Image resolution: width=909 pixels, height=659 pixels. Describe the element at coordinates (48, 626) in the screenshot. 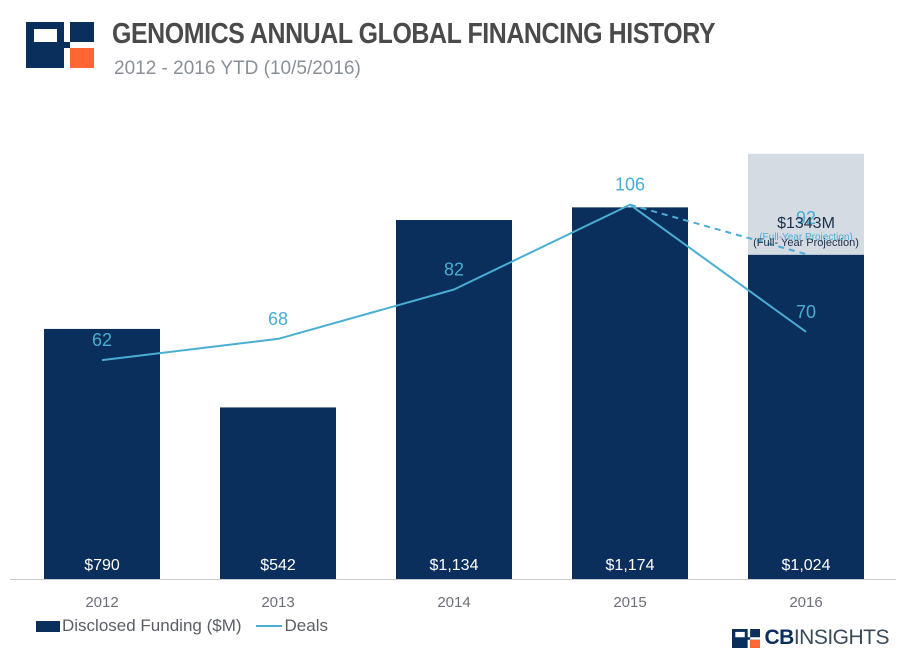

I see `legend-funding-swatch` at that location.